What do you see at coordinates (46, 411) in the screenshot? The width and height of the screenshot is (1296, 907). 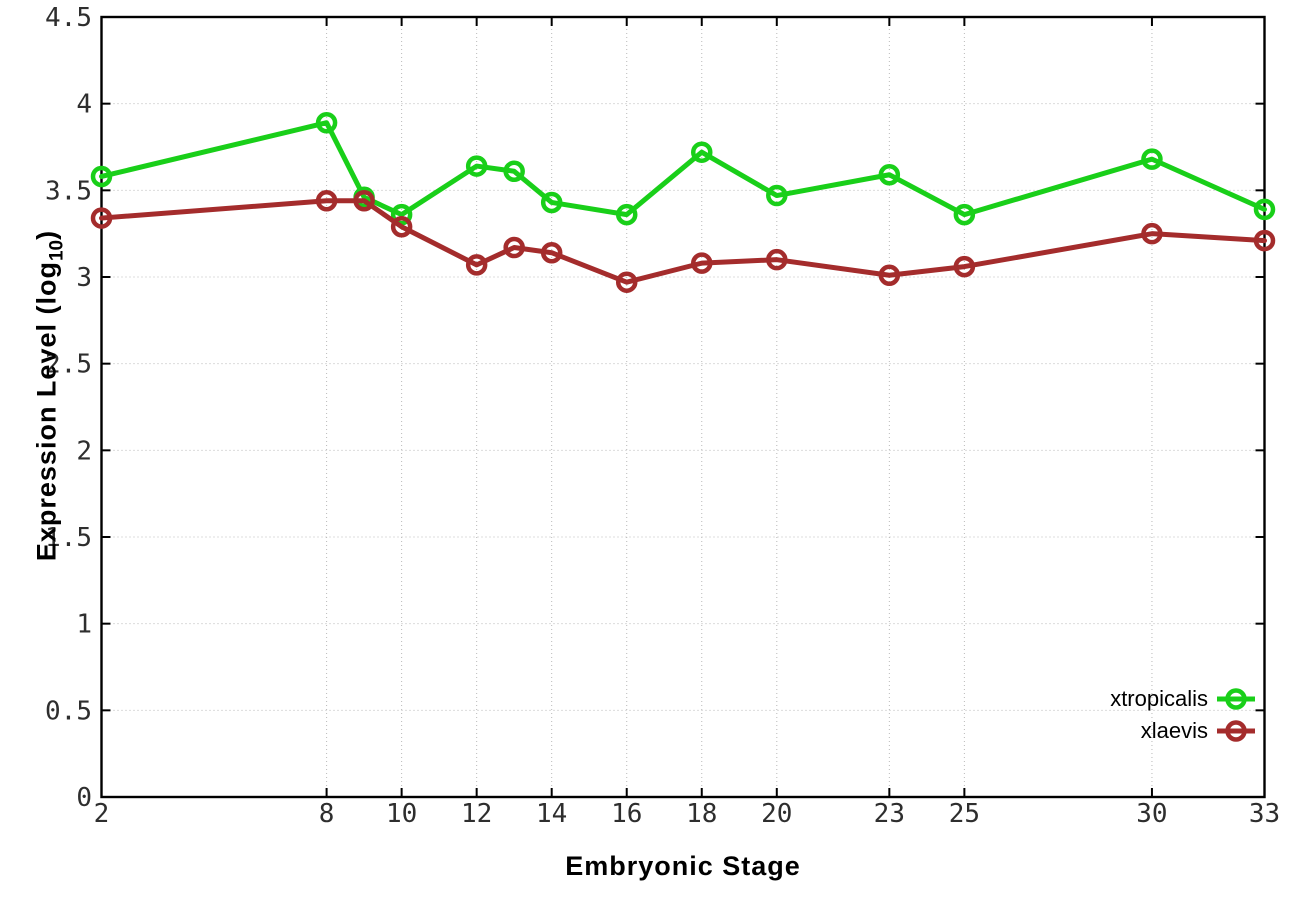 I see `y-axis-label-main: Expression Level (log` at bounding box center [46, 411].